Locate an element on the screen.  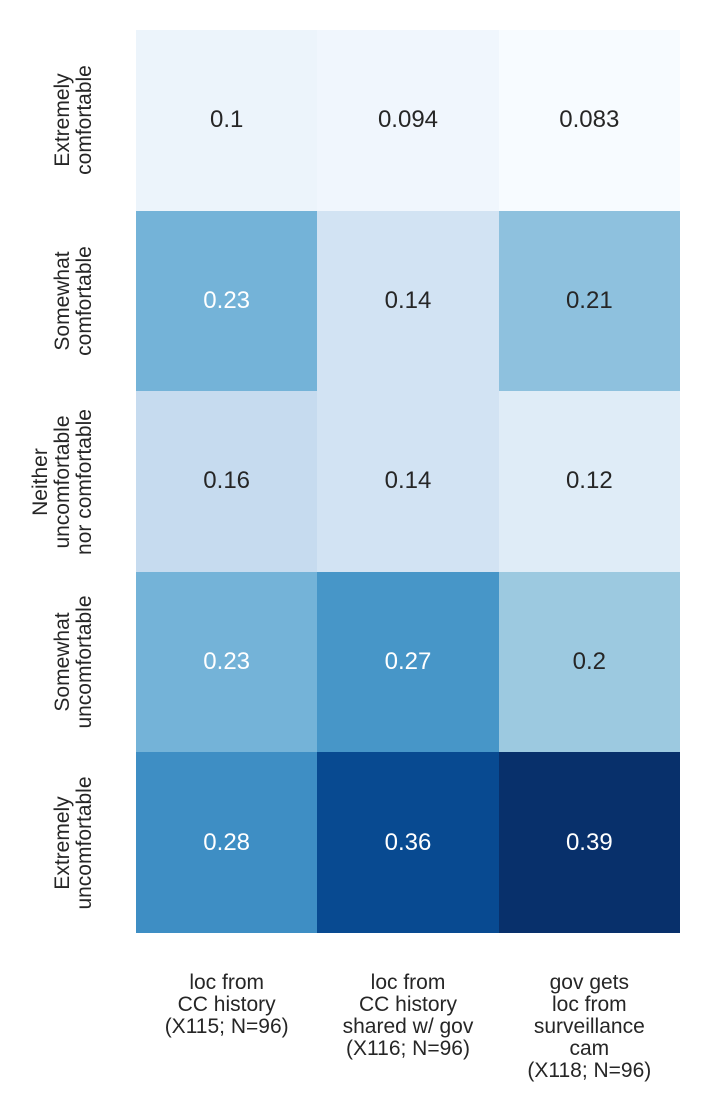
cell-value-annotation: 0.39 is located at coordinates (589, 842).